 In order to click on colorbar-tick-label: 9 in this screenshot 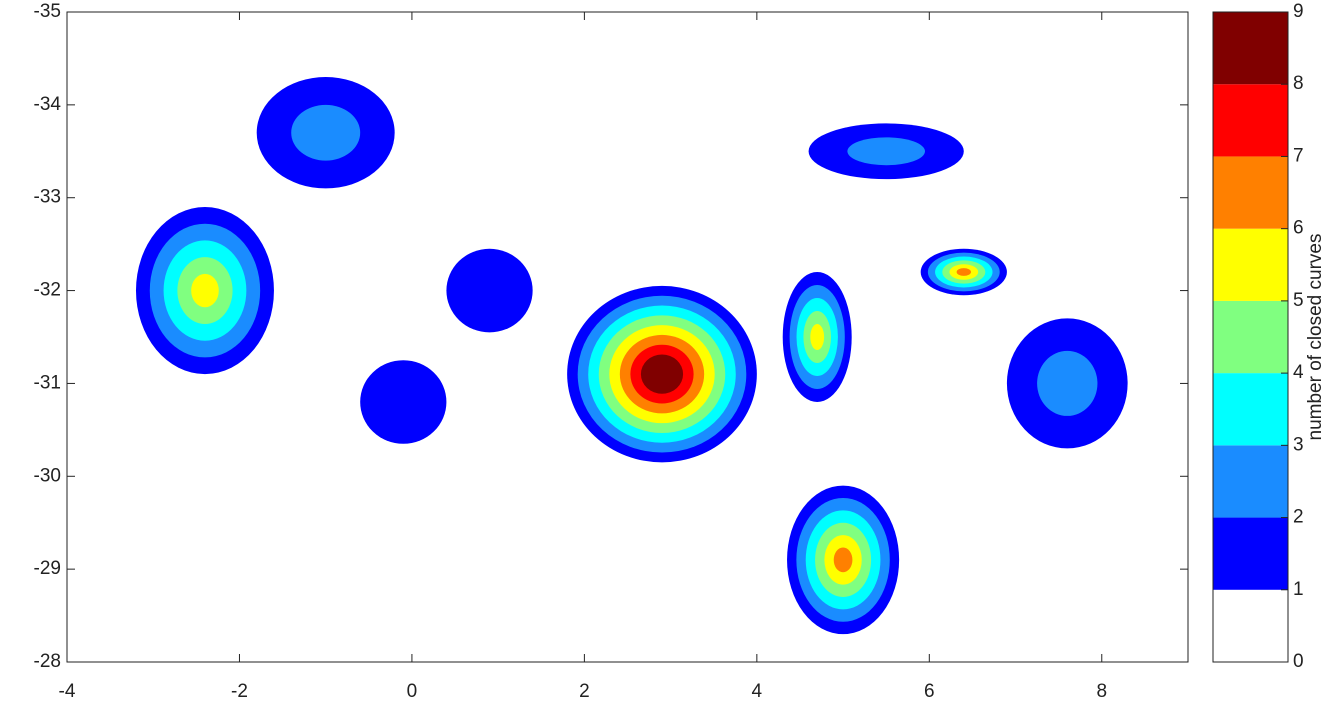, I will do `click(1298, 11)`.